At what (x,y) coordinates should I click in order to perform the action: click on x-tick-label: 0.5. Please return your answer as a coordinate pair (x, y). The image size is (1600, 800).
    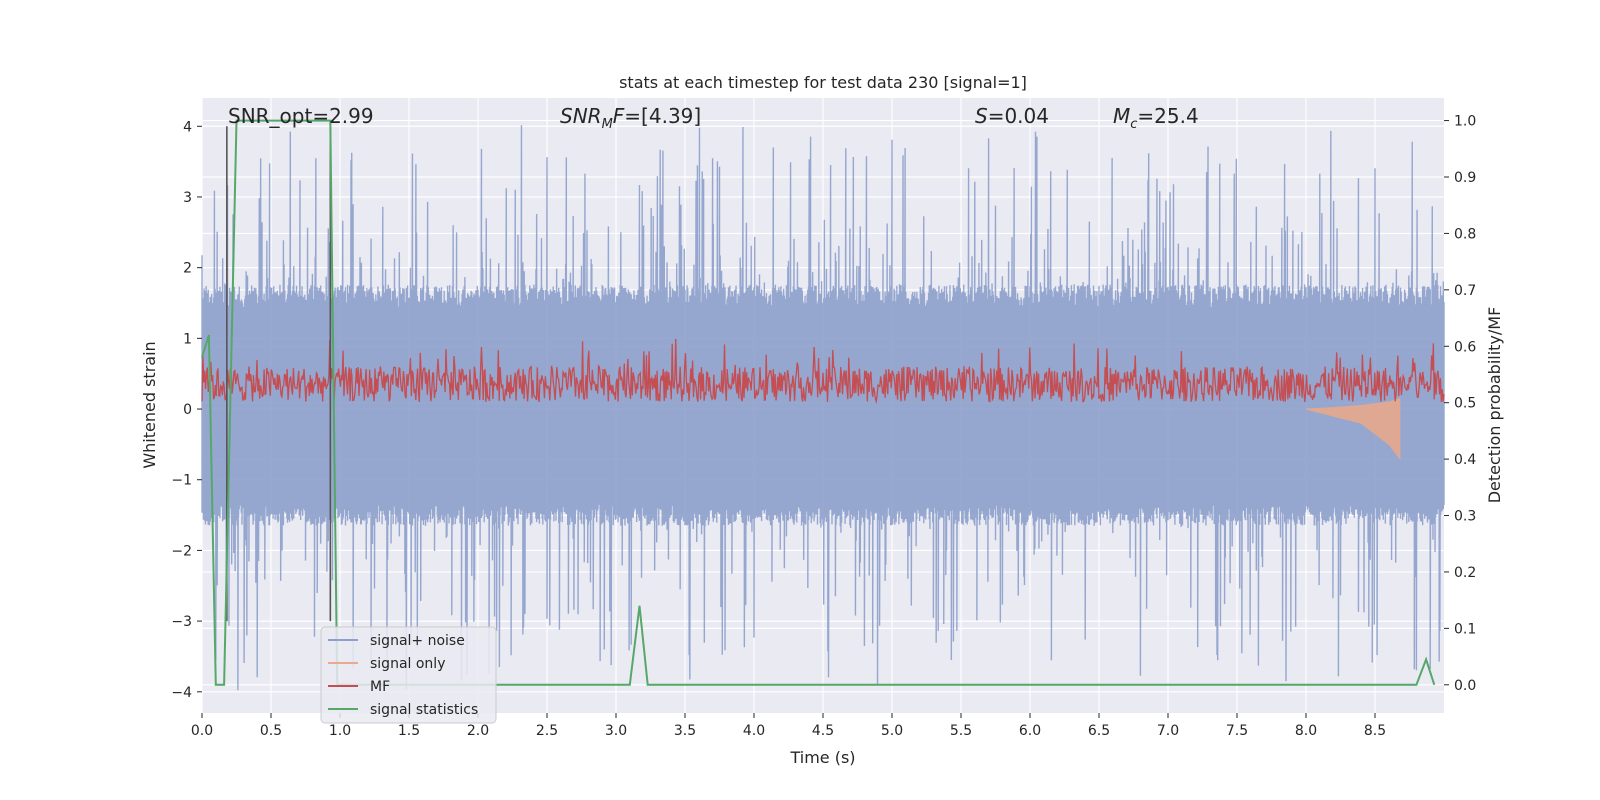
    Looking at the image, I should click on (271, 731).